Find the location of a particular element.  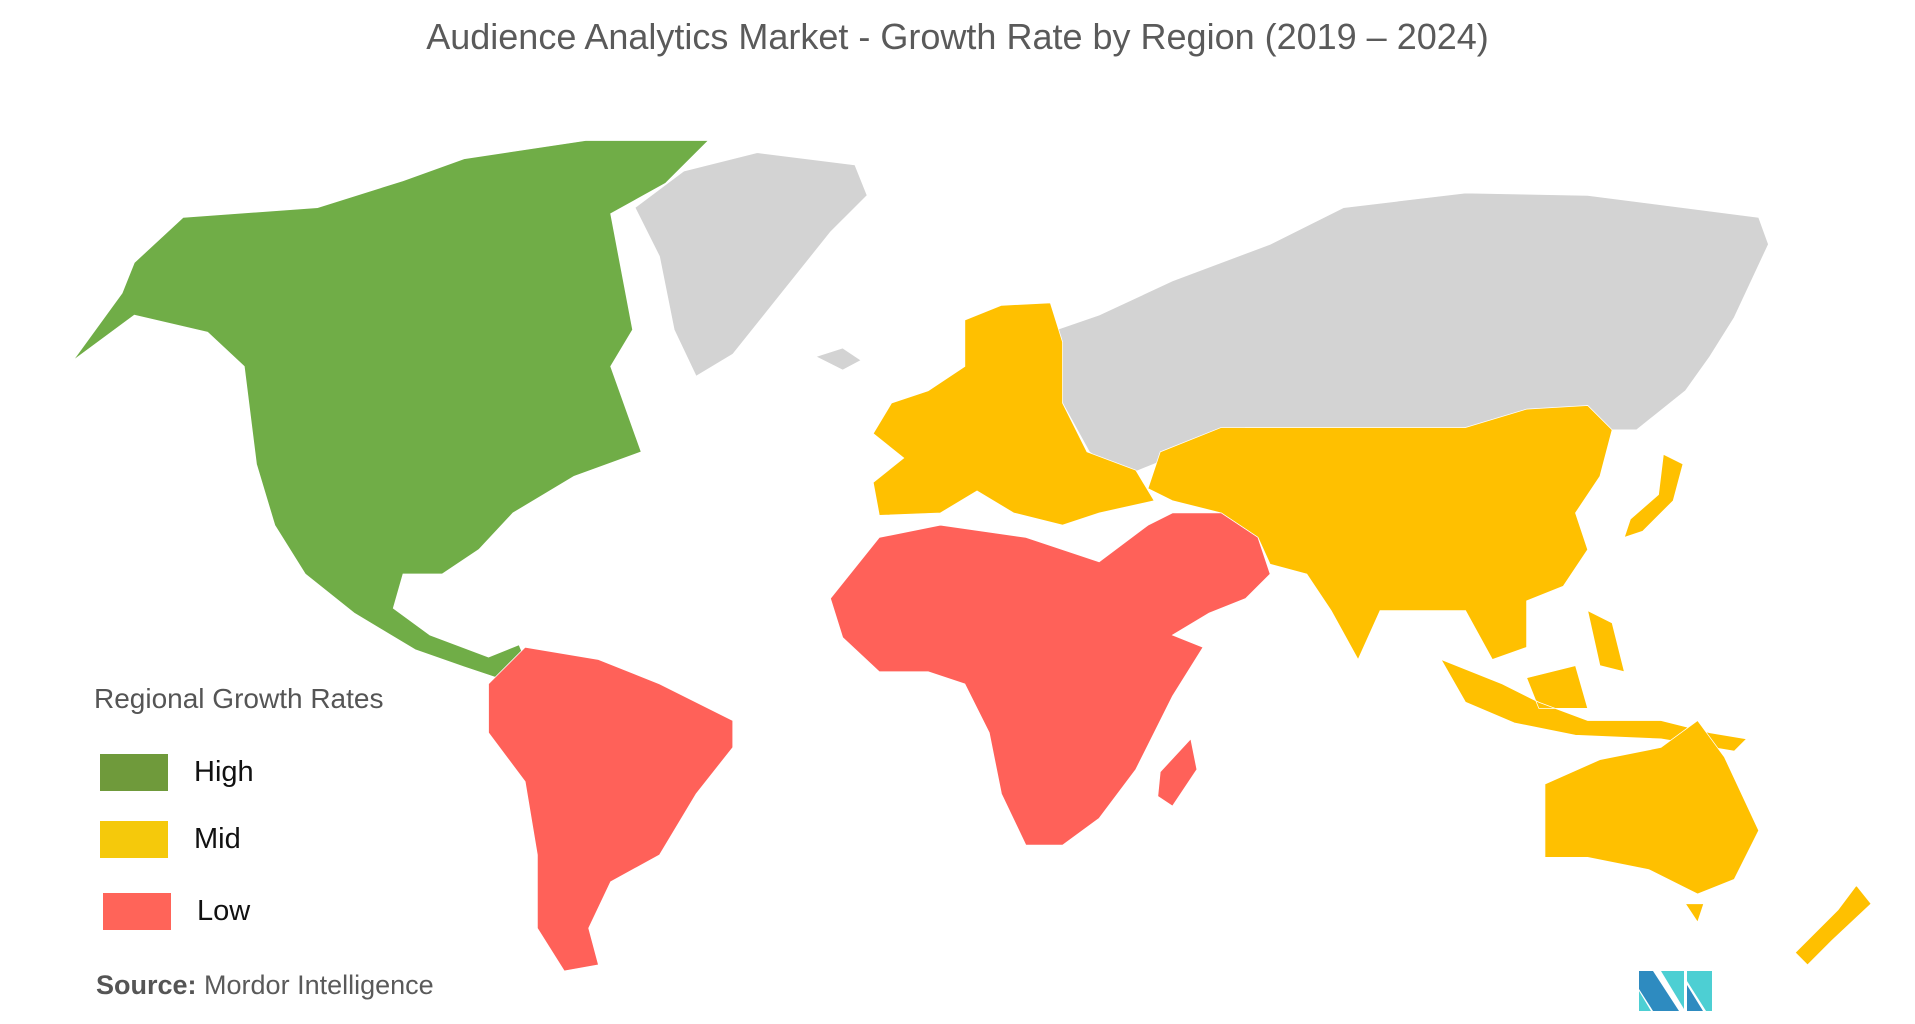

region-asia is located at coordinates (1380, 533).